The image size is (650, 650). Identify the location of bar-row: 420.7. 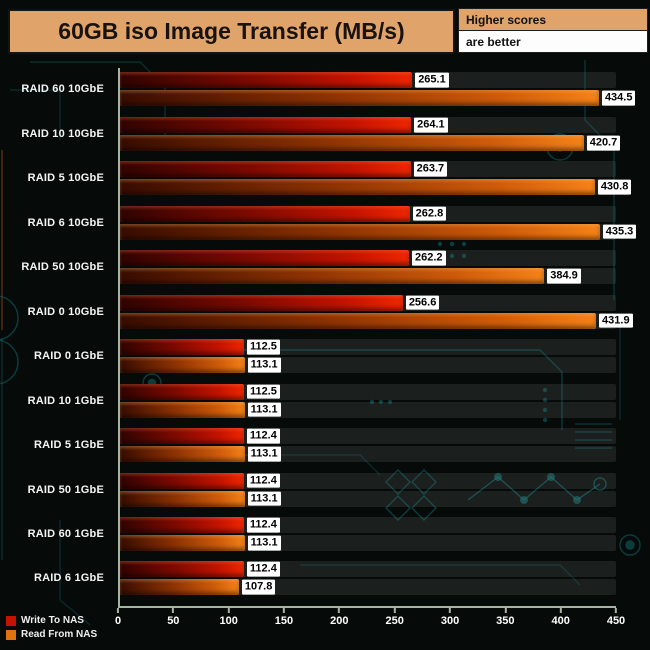
(370, 142).